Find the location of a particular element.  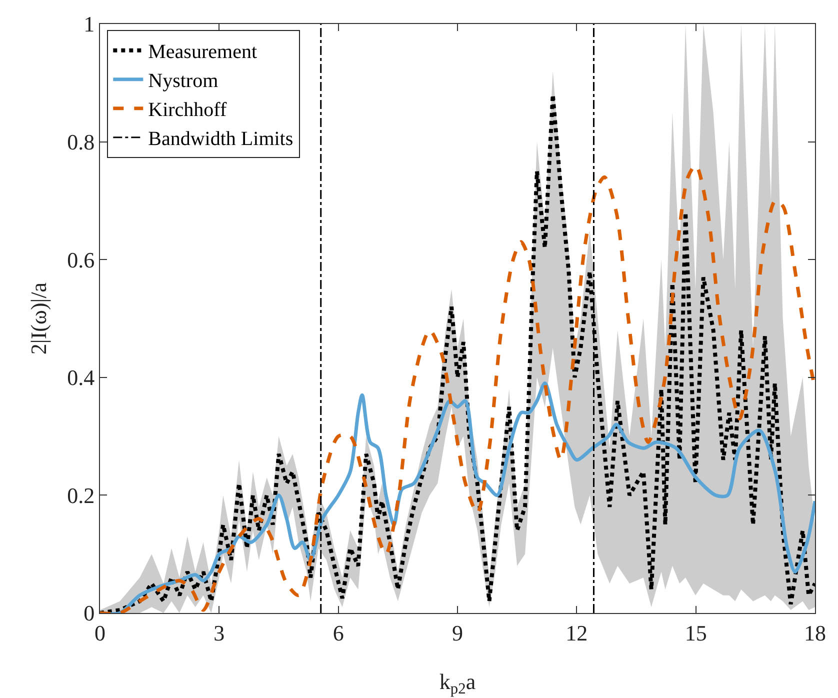

legend-label: Kirchhoff is located at coordinates (187, 110).